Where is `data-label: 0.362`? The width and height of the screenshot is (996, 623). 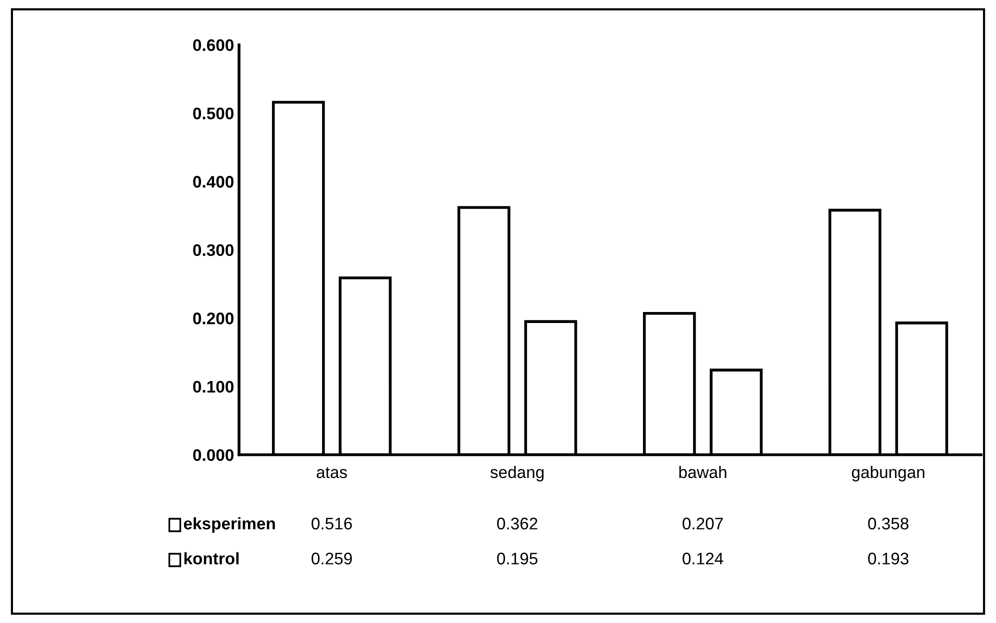 data-label: 0.362 is located at coordinates (517, 524).